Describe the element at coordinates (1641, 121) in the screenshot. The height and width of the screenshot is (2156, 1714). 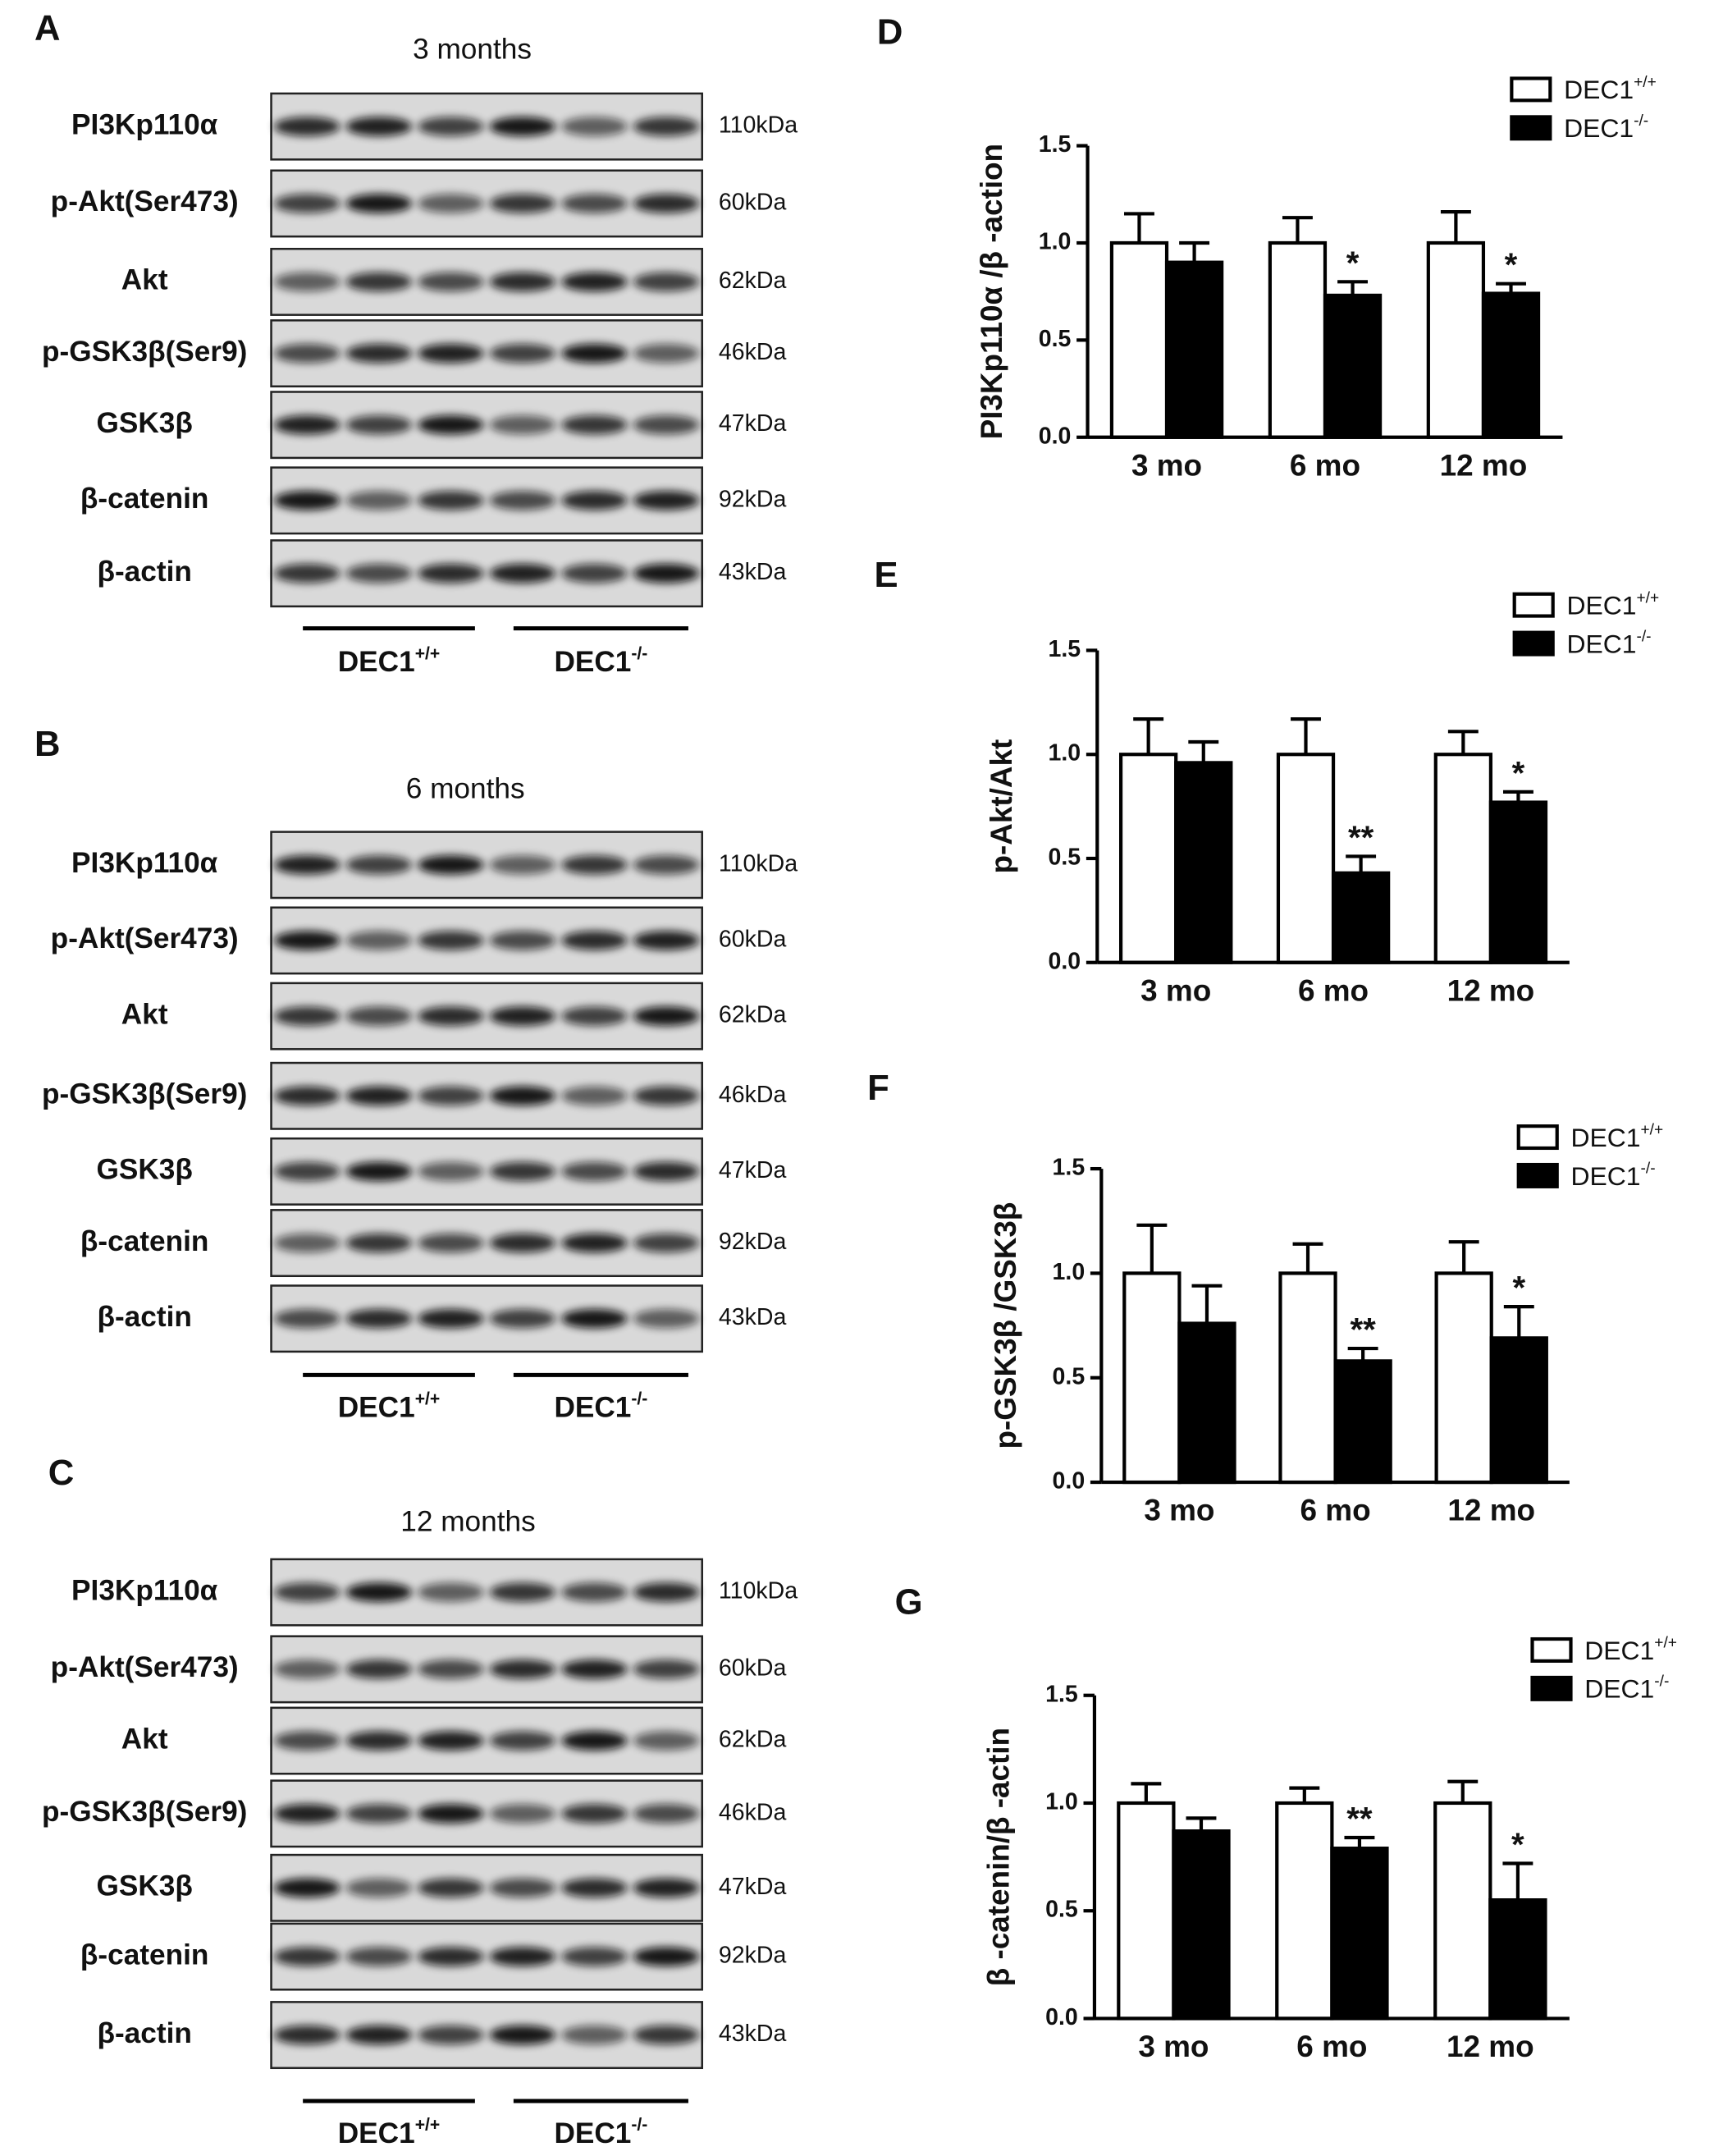
I see `legend-label-sup: -/-` at that location.